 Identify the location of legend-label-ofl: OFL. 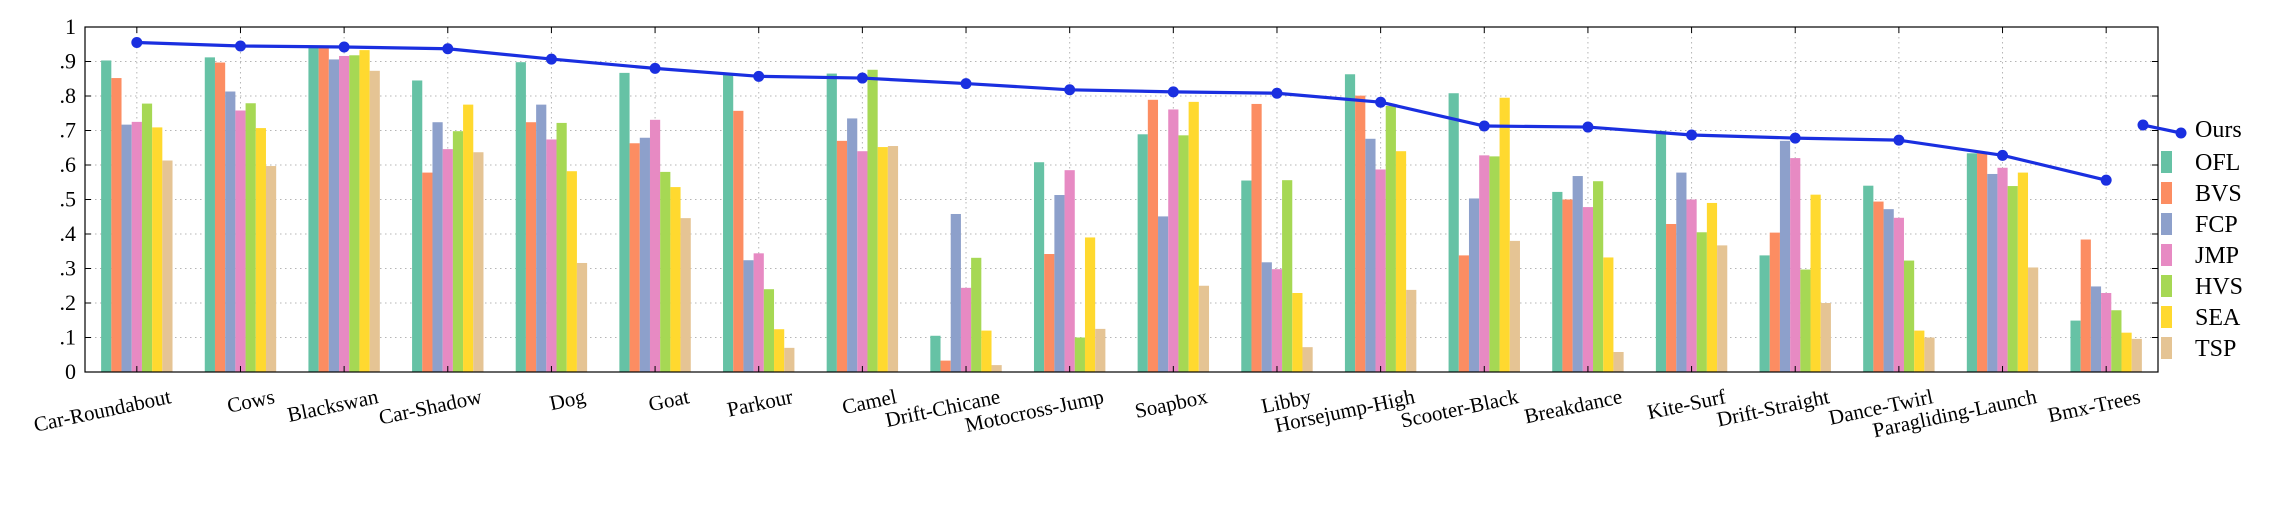
(2217, 163).